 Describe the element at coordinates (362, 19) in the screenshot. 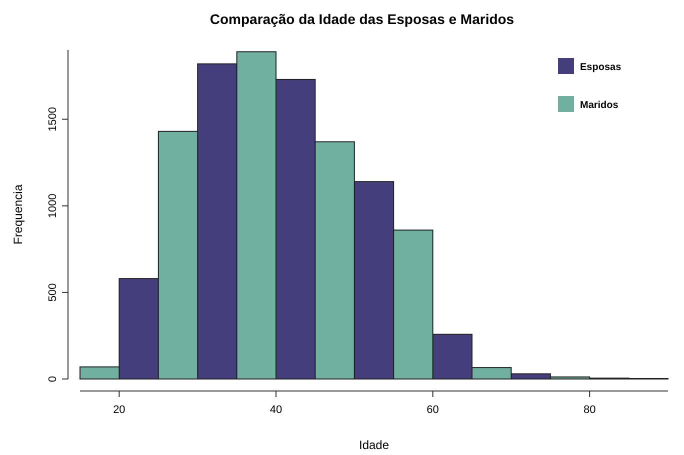

I see `chart-title: Comparação da Idade das Esposas e Maridos` at that location.